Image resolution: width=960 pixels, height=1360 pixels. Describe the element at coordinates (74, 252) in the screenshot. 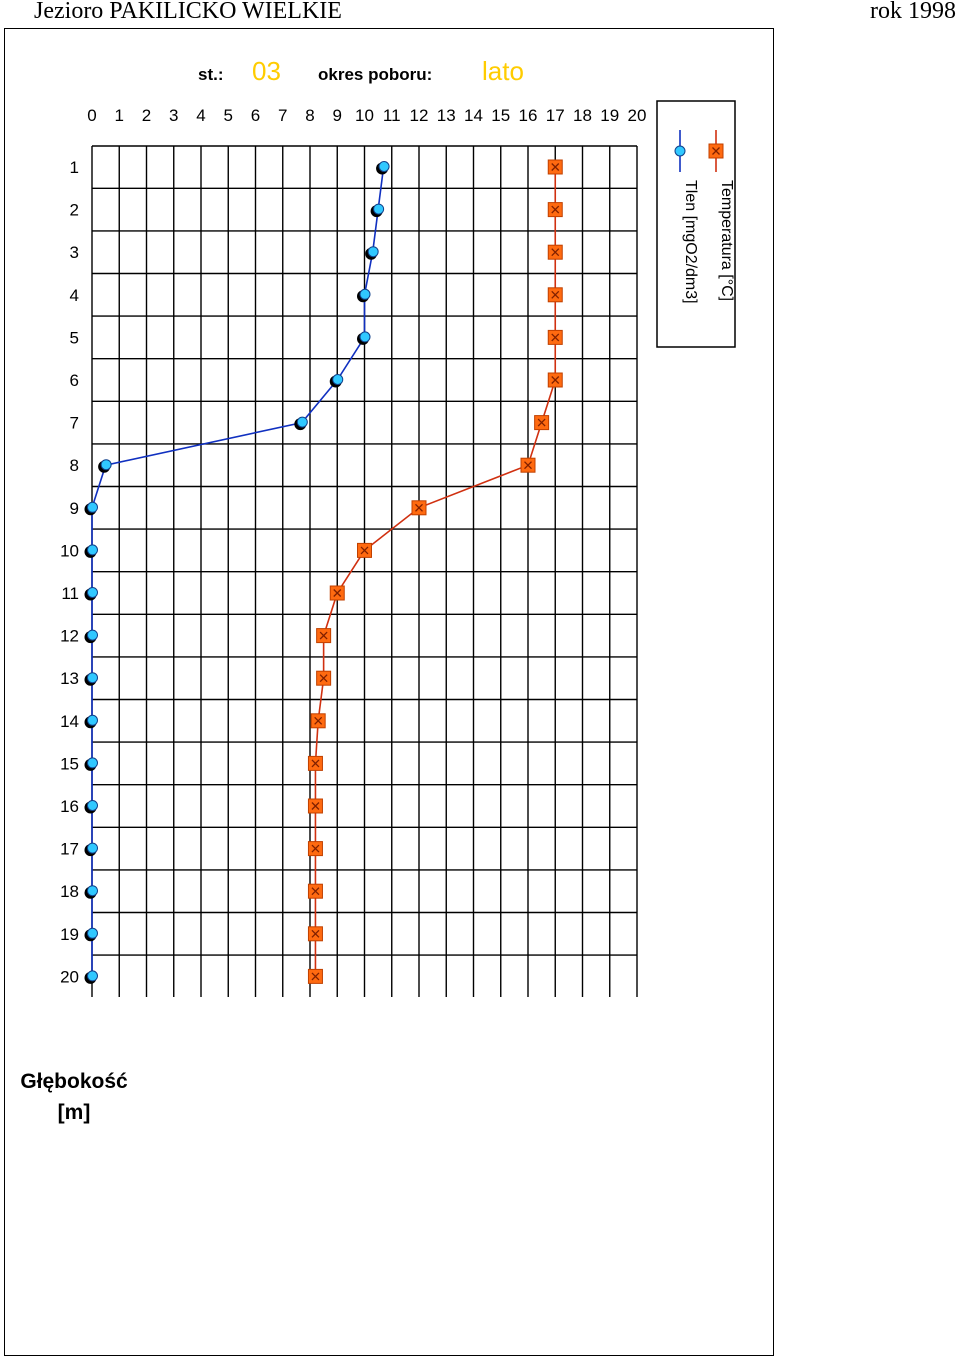

I see `y-tick-label: 3` at that location.